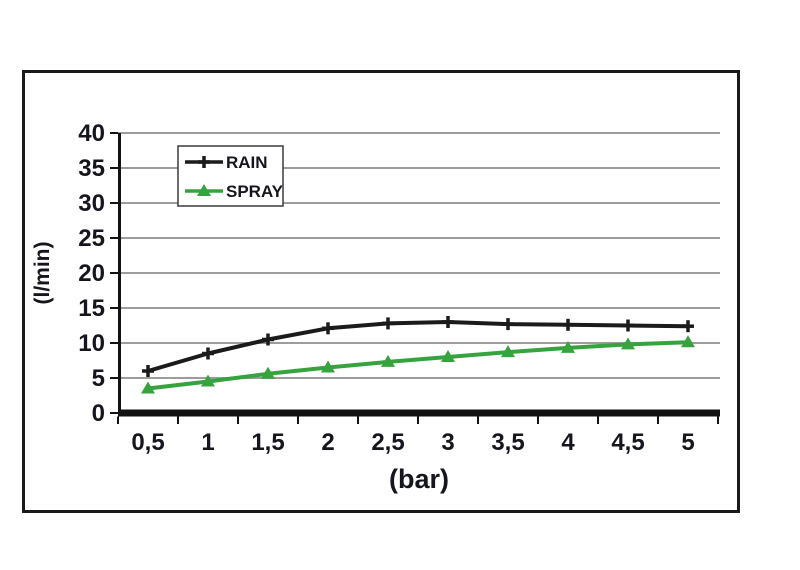 This screenshot has width=800, height=570. Describe the element at coordinates (91, 168) in the screenshot. I see `y-tick-label: 35` at that location.